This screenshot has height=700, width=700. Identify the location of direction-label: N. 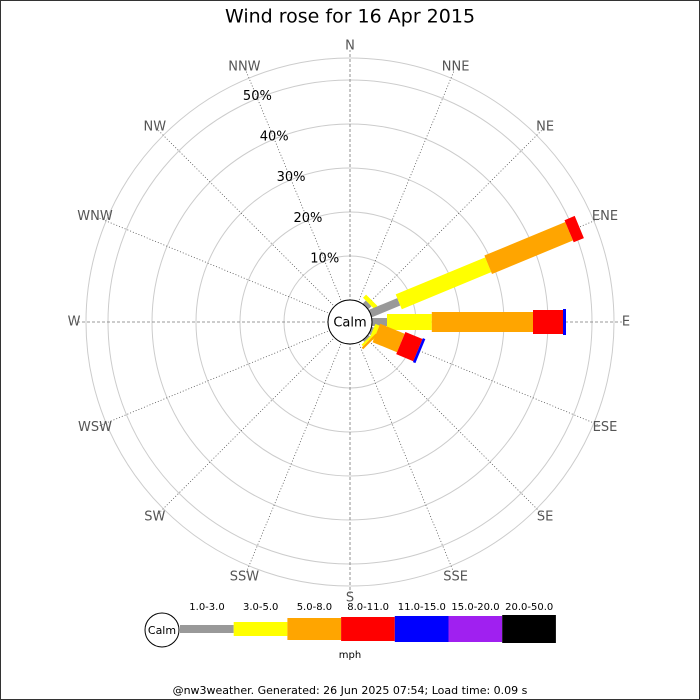
(350, 46).